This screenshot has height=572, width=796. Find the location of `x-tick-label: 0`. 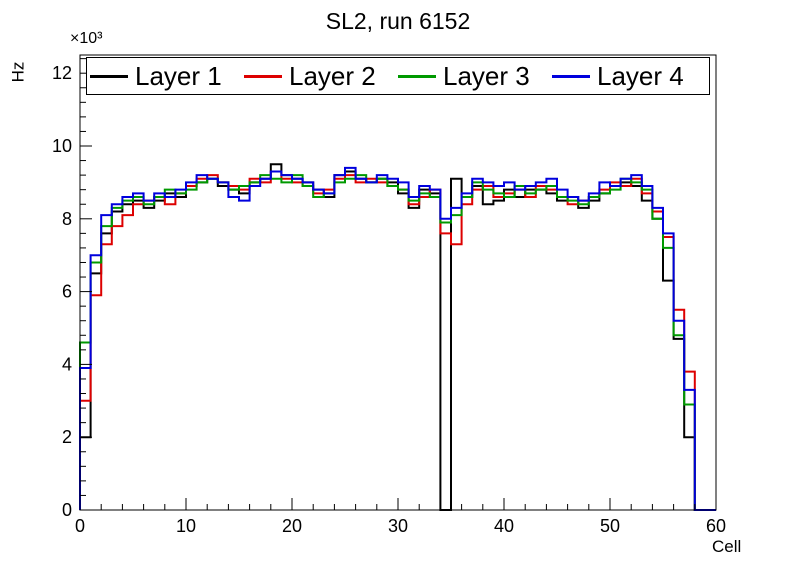

x-tick-label: 0 is located at coordinates (80, 526).